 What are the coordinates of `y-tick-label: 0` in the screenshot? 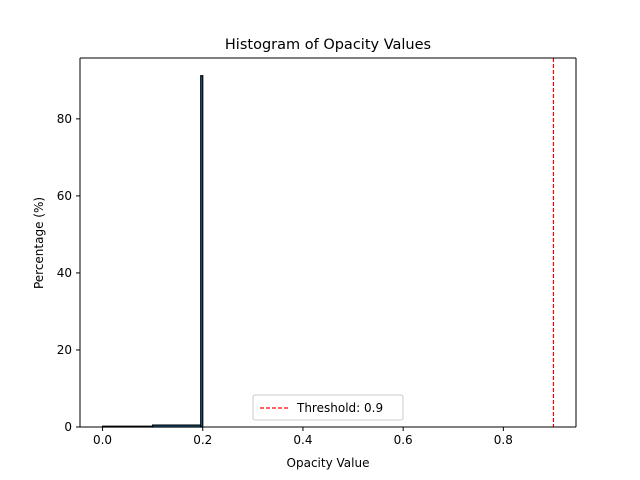 It's located at (68, 427).